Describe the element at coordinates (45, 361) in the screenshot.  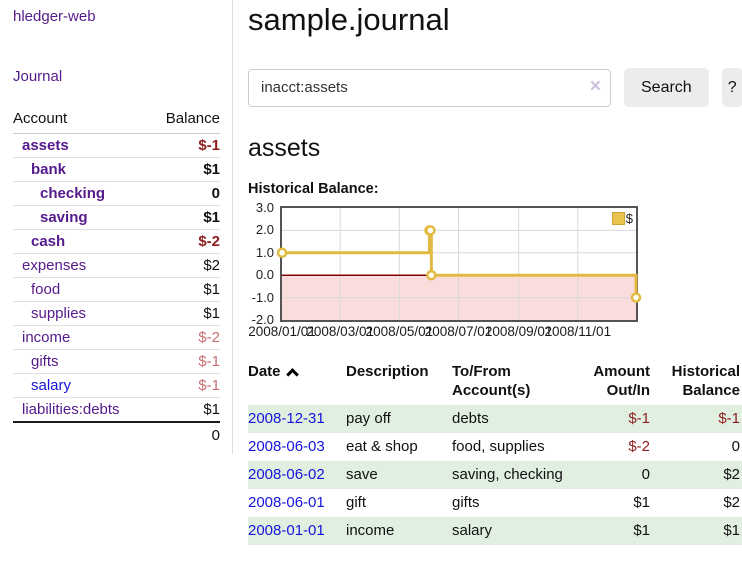
I see `account-link-gifts: gifts` at that location.